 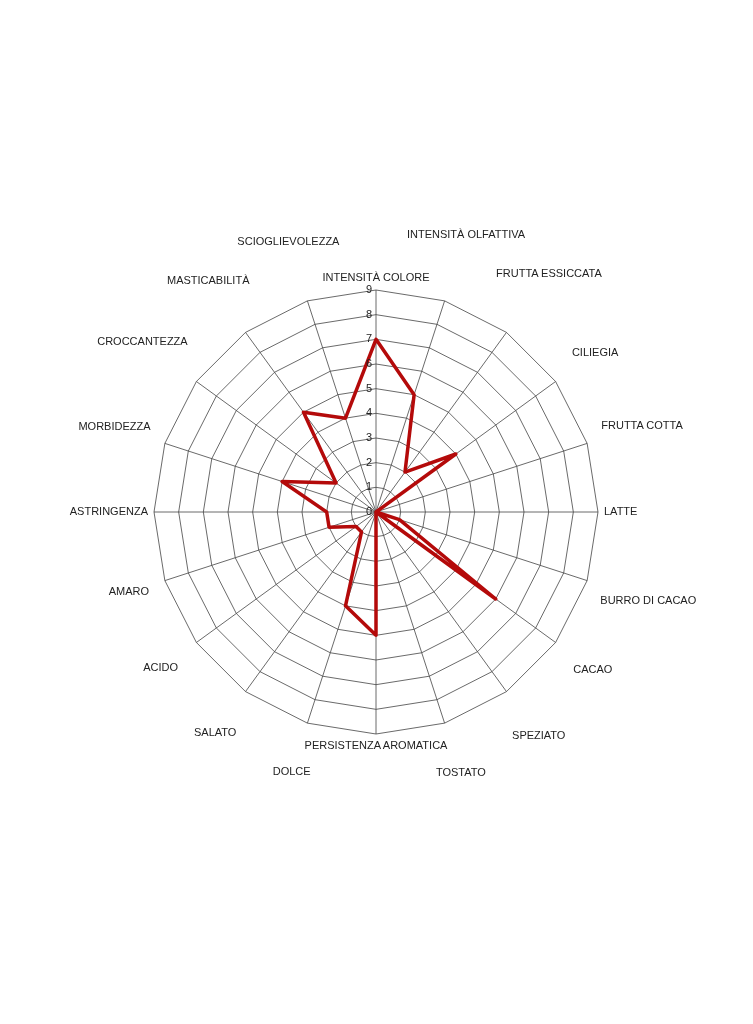 I want to click on spoke-label: ASTRINGENZA, so click(x=109, y=511).